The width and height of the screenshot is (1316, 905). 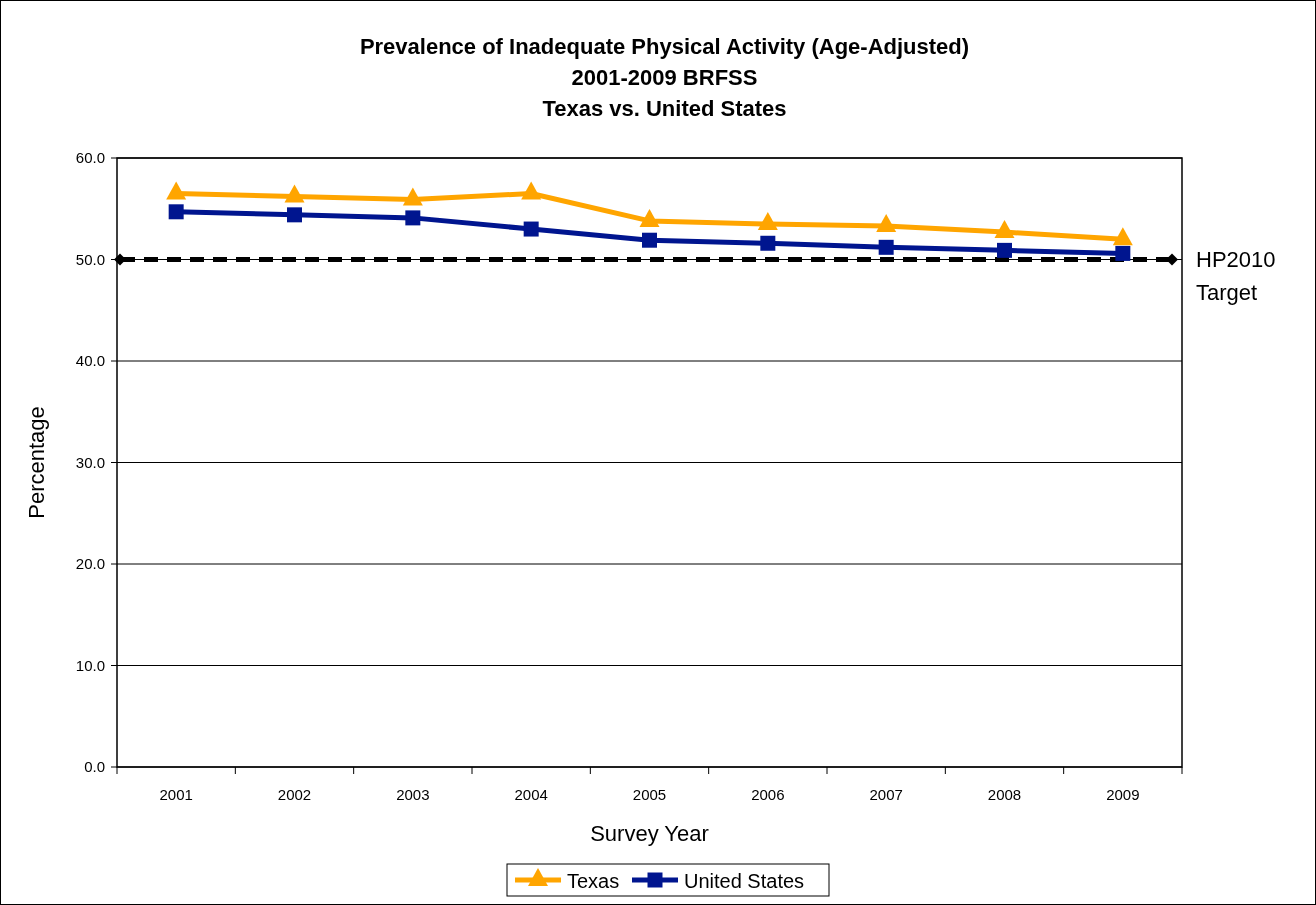 I want to click on x-tick-label: 2009, so click(x=1123, y=794).